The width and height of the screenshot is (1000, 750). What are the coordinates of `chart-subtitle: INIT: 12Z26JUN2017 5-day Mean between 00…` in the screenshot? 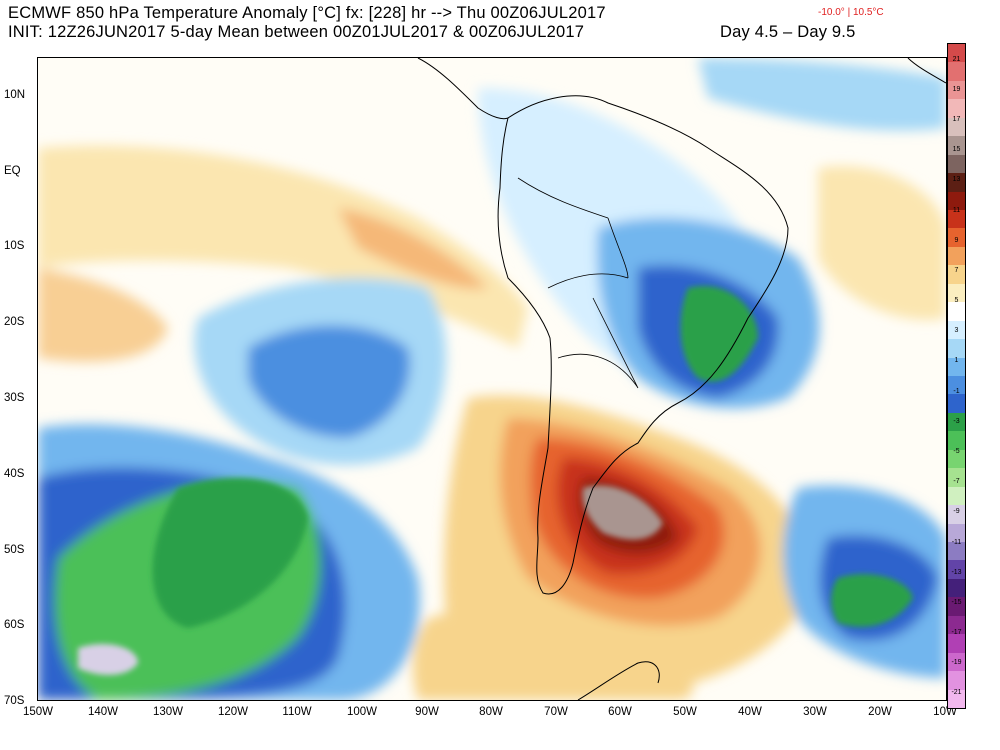 It's located at (431, 32).